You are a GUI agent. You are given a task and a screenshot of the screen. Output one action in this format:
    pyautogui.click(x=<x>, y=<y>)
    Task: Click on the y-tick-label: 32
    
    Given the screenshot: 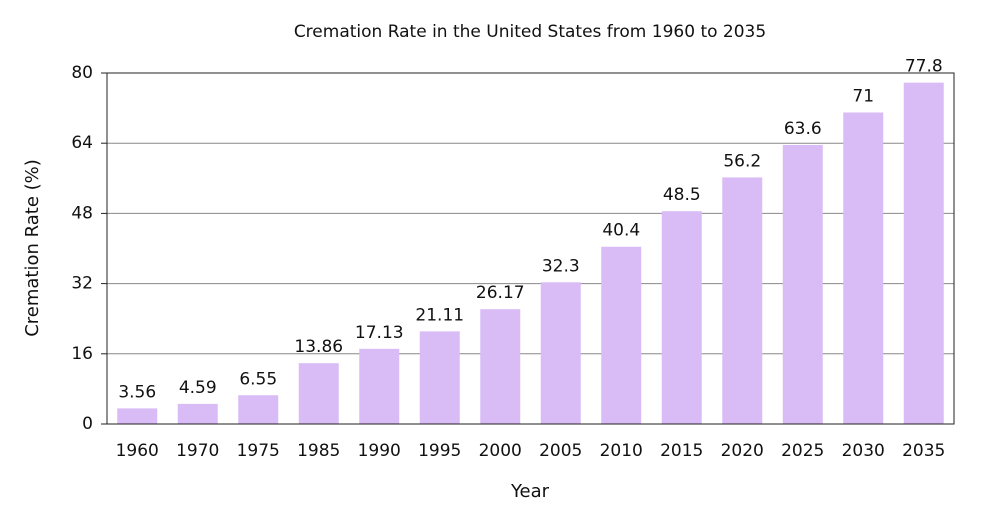 What is the action you would take?
    pyautogui.click(x=82, y=284)
    